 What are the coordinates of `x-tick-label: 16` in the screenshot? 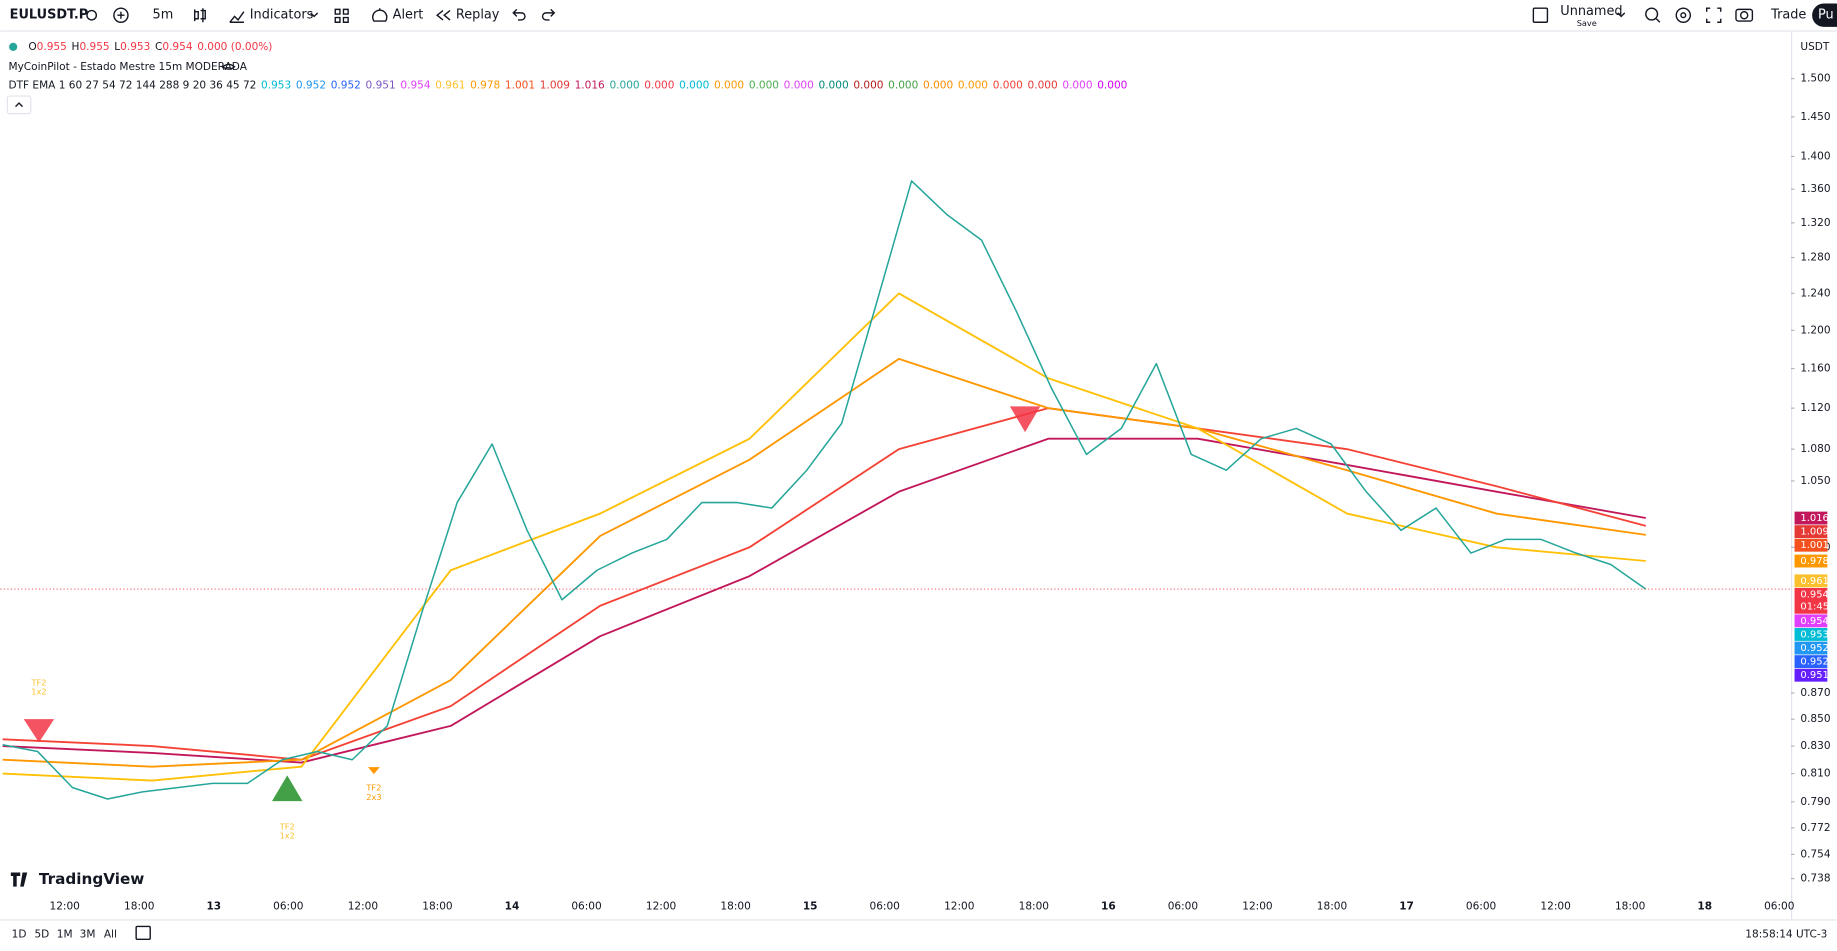 It's located at (1108, 906).